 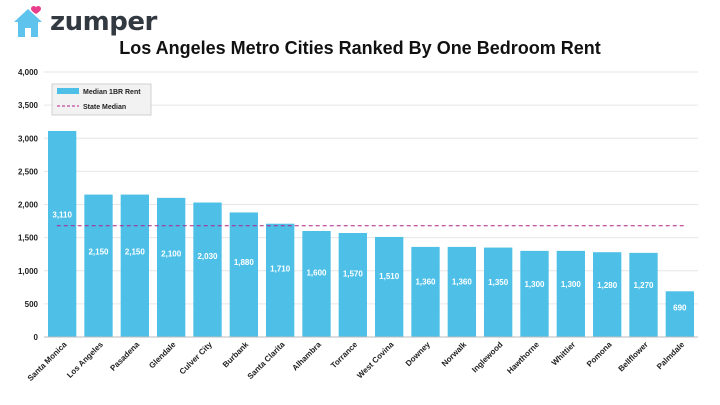 I want to click on y-tick-label: 3,000, so click(x=28, y=138).